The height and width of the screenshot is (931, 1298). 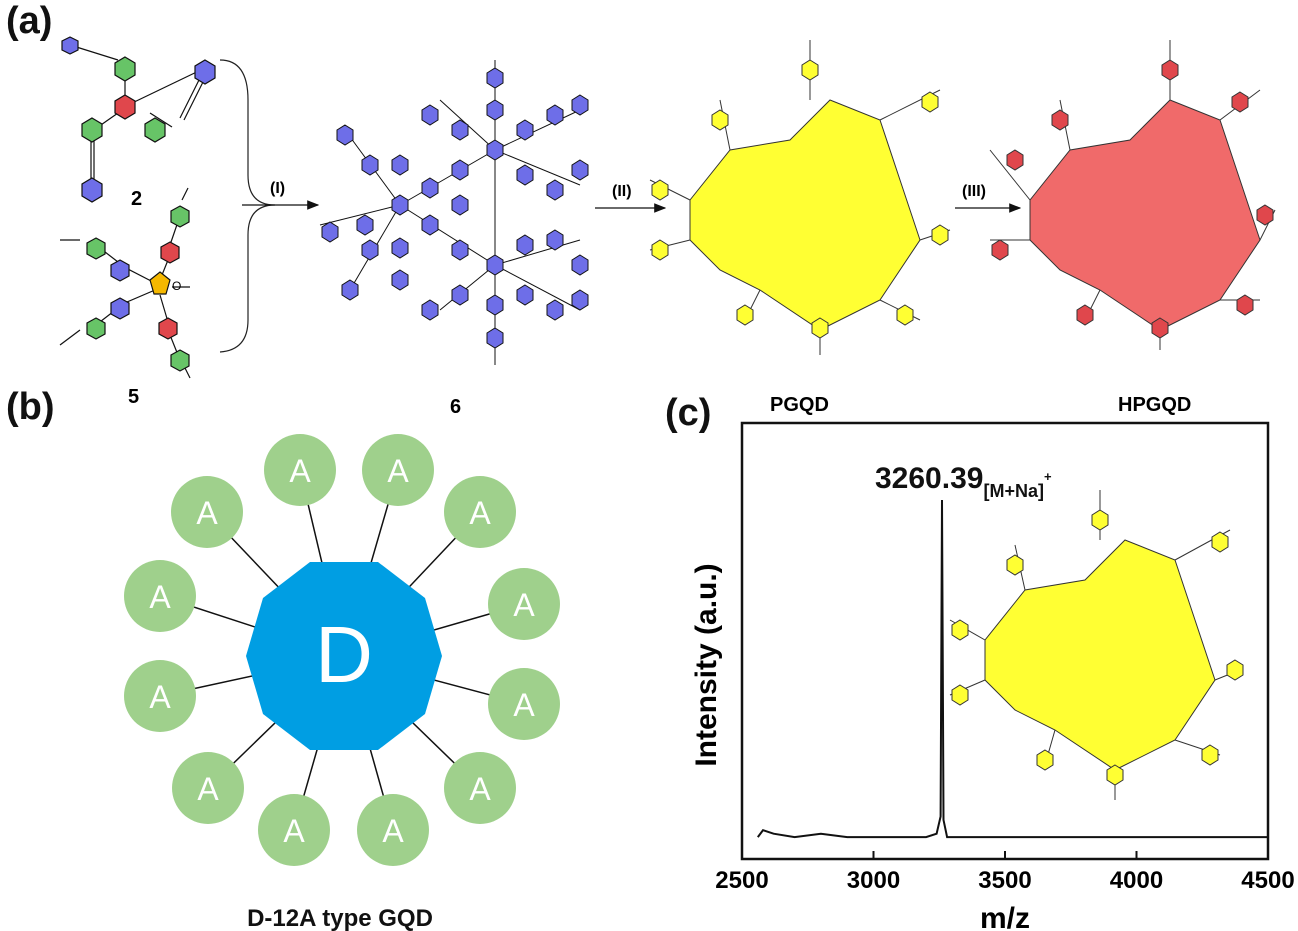 What do you see at coordinates (741, 880) in the screenshot?
I see `x-tick-label: 2500` at bounding box center [741, 880].